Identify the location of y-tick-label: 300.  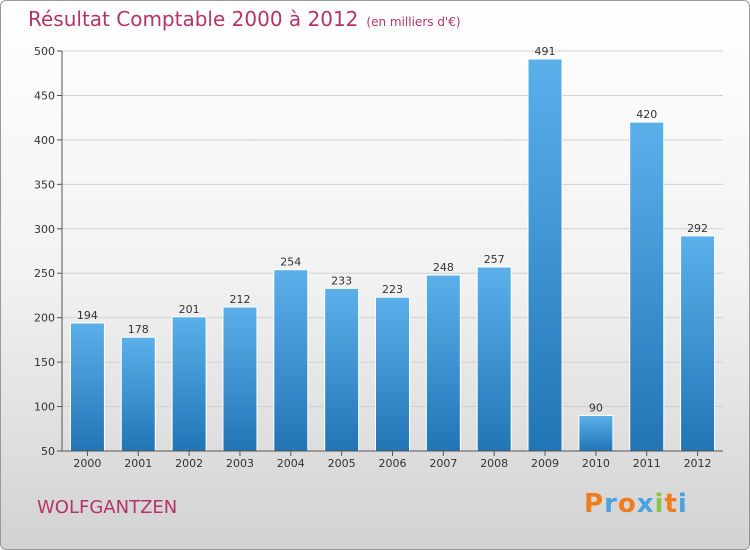
(44, 229).